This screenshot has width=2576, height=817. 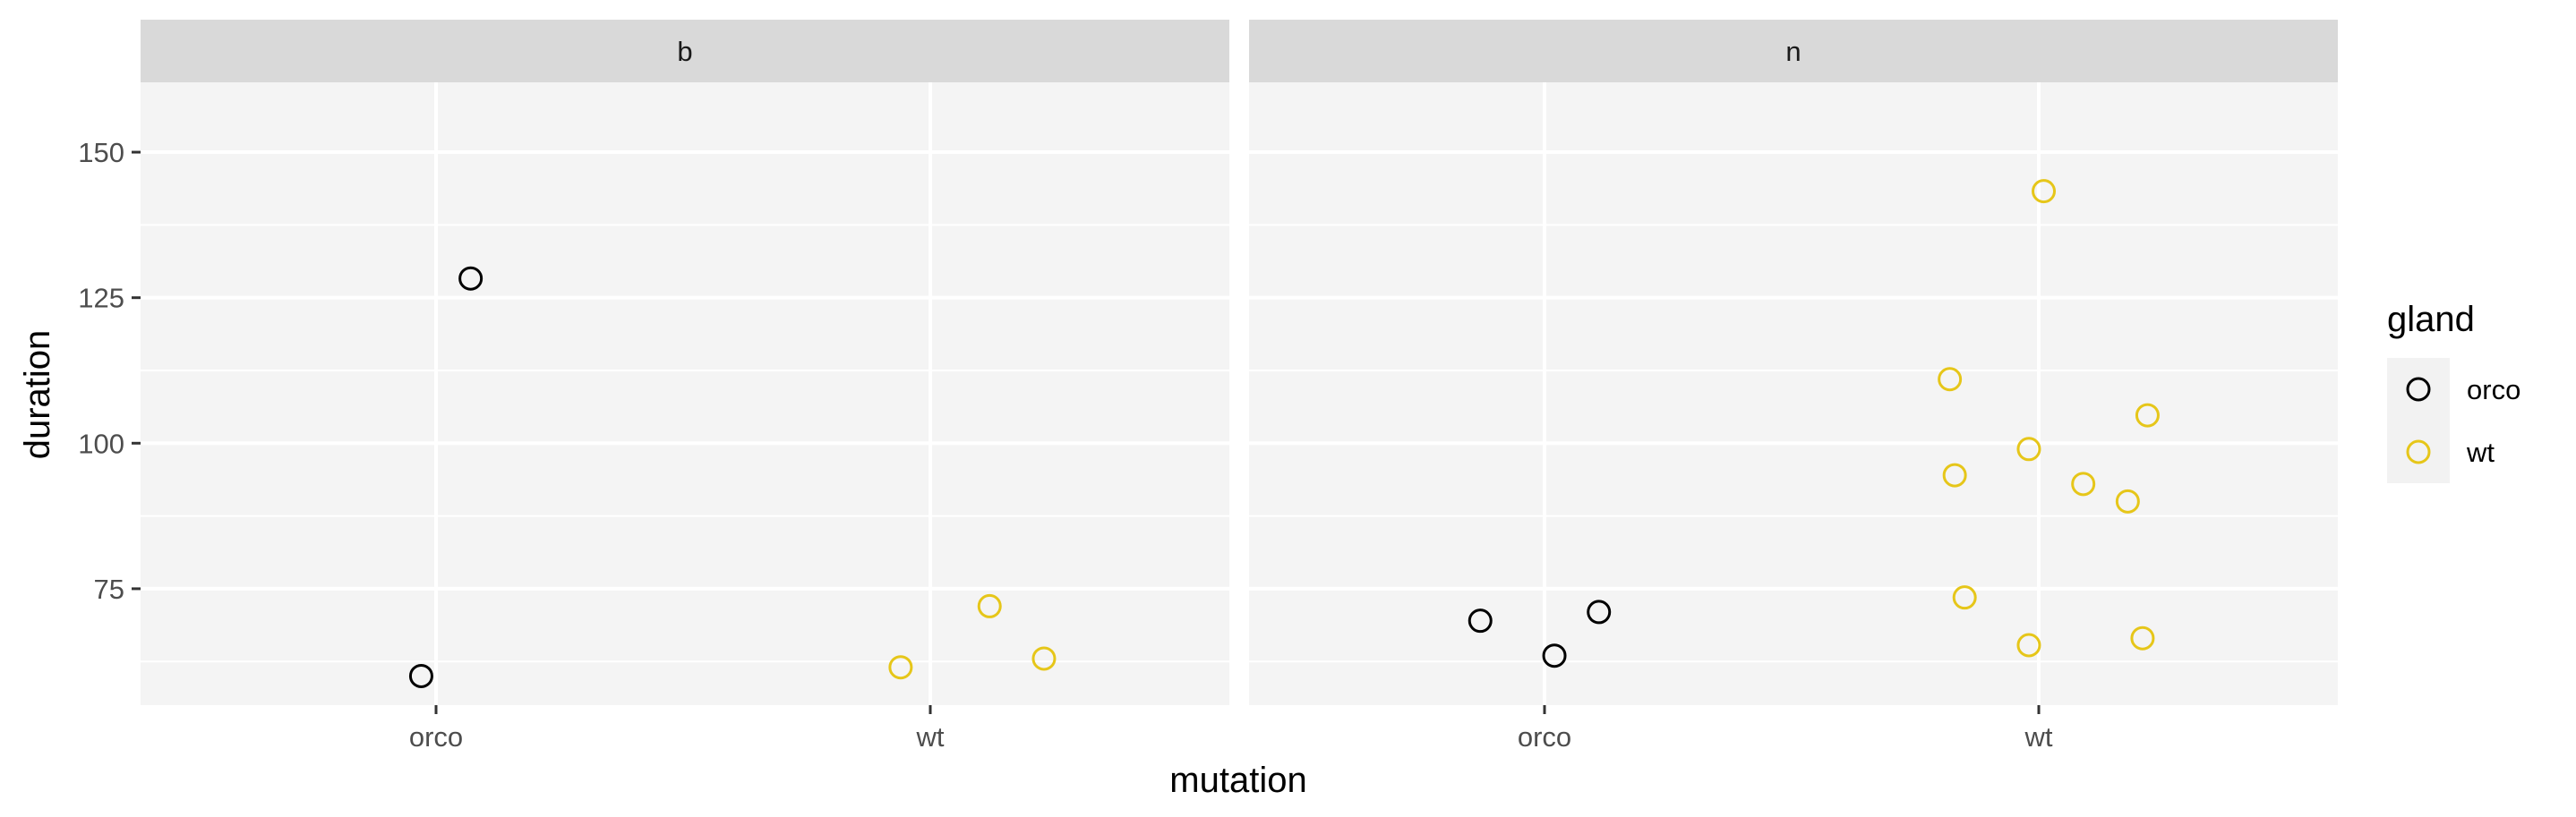 What do you see at coordinates (101, 298) in the screenshot?
I see `y-tick-label: 125` at bounding box center [101, 298].